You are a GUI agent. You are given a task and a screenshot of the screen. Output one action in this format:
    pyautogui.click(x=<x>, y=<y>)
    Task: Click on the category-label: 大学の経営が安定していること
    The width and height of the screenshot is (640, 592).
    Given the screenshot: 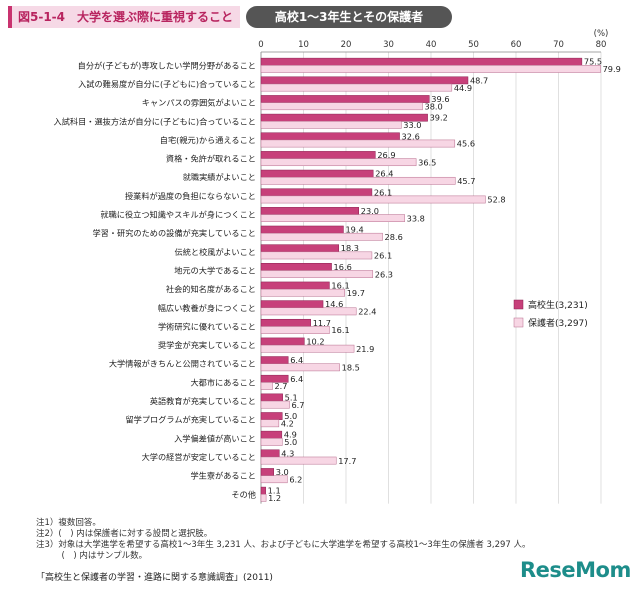 What is the action you would take?
    pyautogui.click(x=199, y=457)
    